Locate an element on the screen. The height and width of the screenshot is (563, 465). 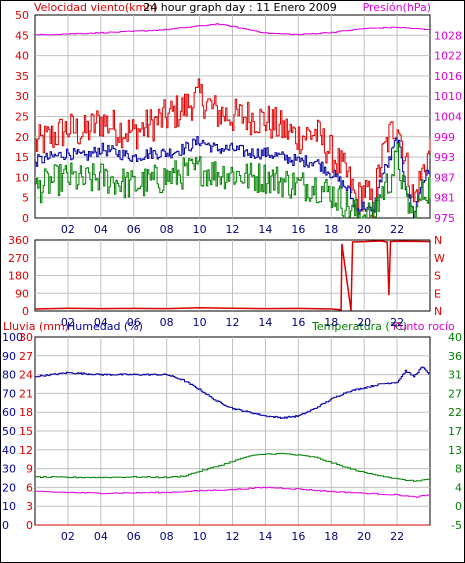
y-tick-label-humidity: 20 is located at coordinates (9, 487).